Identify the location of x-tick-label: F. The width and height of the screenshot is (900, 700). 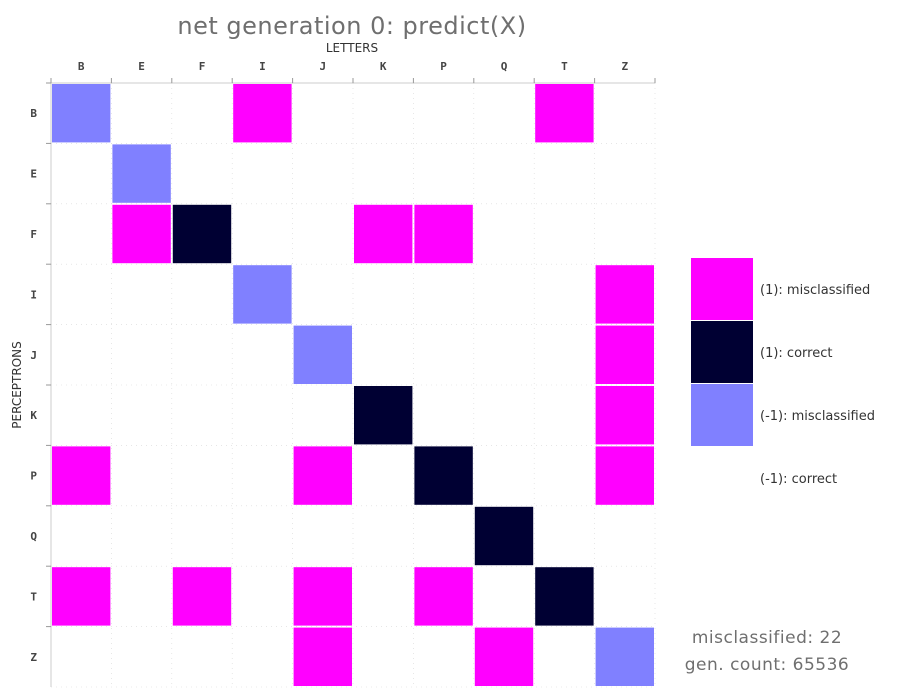
(202, 66).